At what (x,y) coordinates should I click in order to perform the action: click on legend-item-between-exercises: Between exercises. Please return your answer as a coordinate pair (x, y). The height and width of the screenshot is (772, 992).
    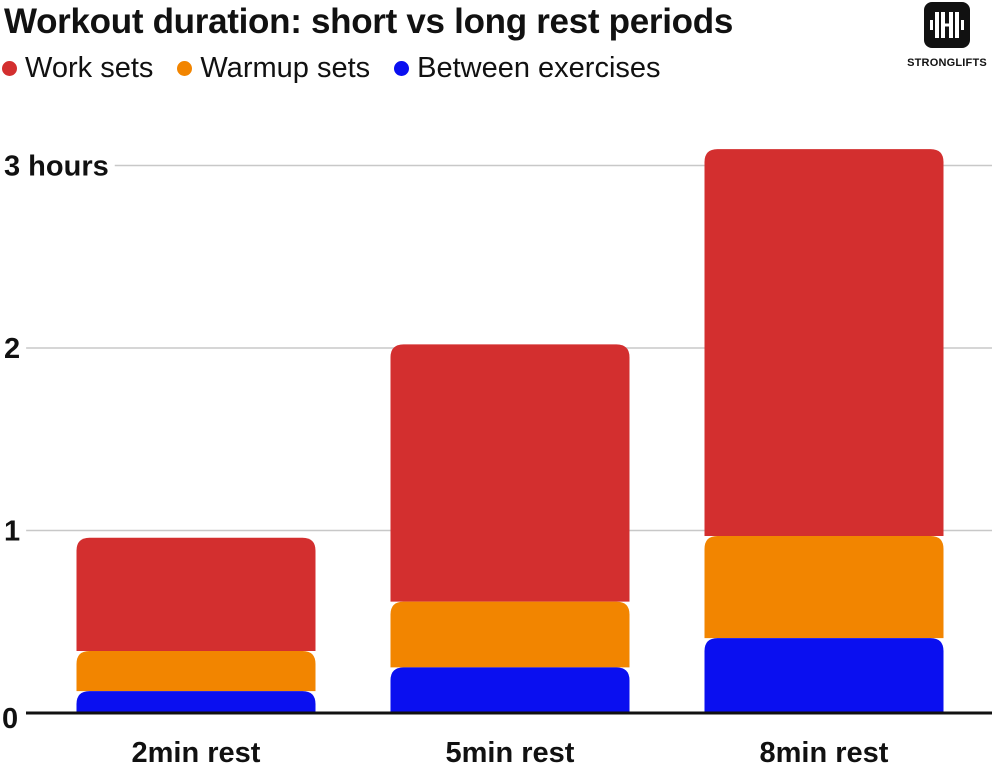
    Looking at the image, I should click on (527, 68).